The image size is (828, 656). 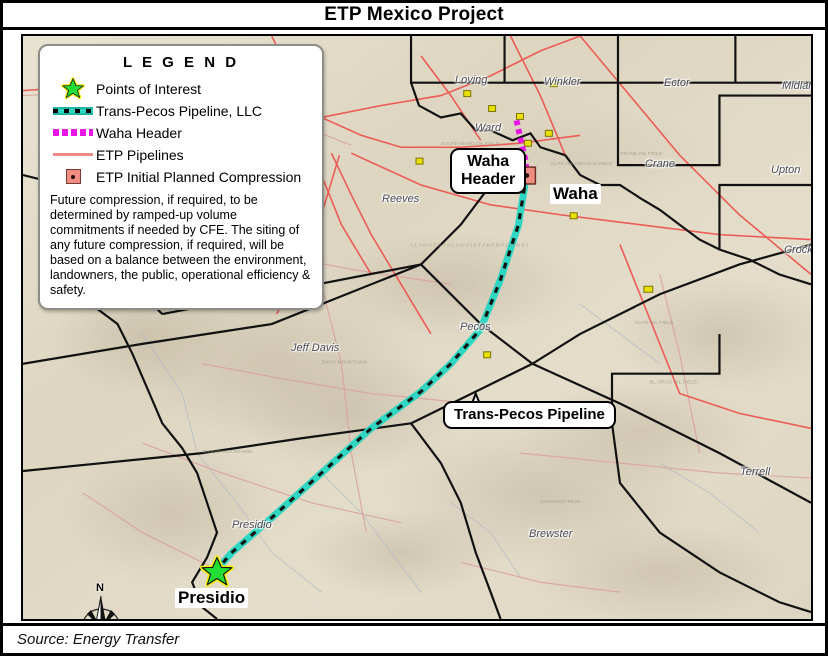 I want to click on legend-label-etp-pipelines: ETP Pipelines, so click(x=140, y=154).